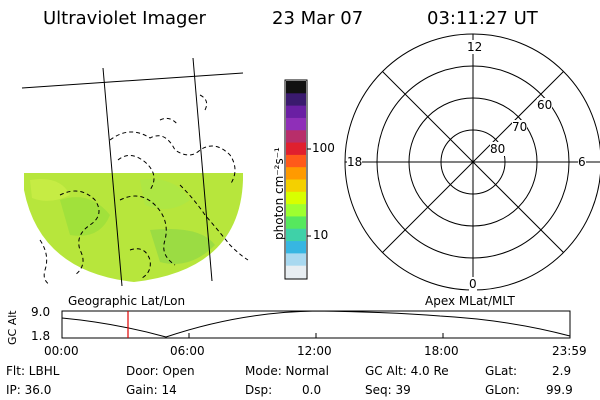 The image size is (600, 400). Describe the element at coordinates (559, 390) in the screenshot. I see `glon-value: 99.9` at that location.